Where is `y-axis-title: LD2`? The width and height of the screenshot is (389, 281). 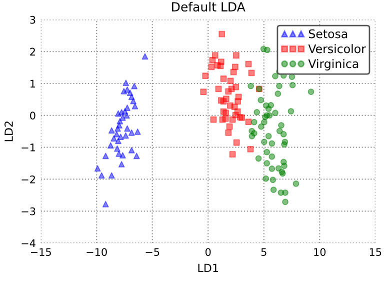 y-axis-title: LD2 is located at coordinates (8, 132).